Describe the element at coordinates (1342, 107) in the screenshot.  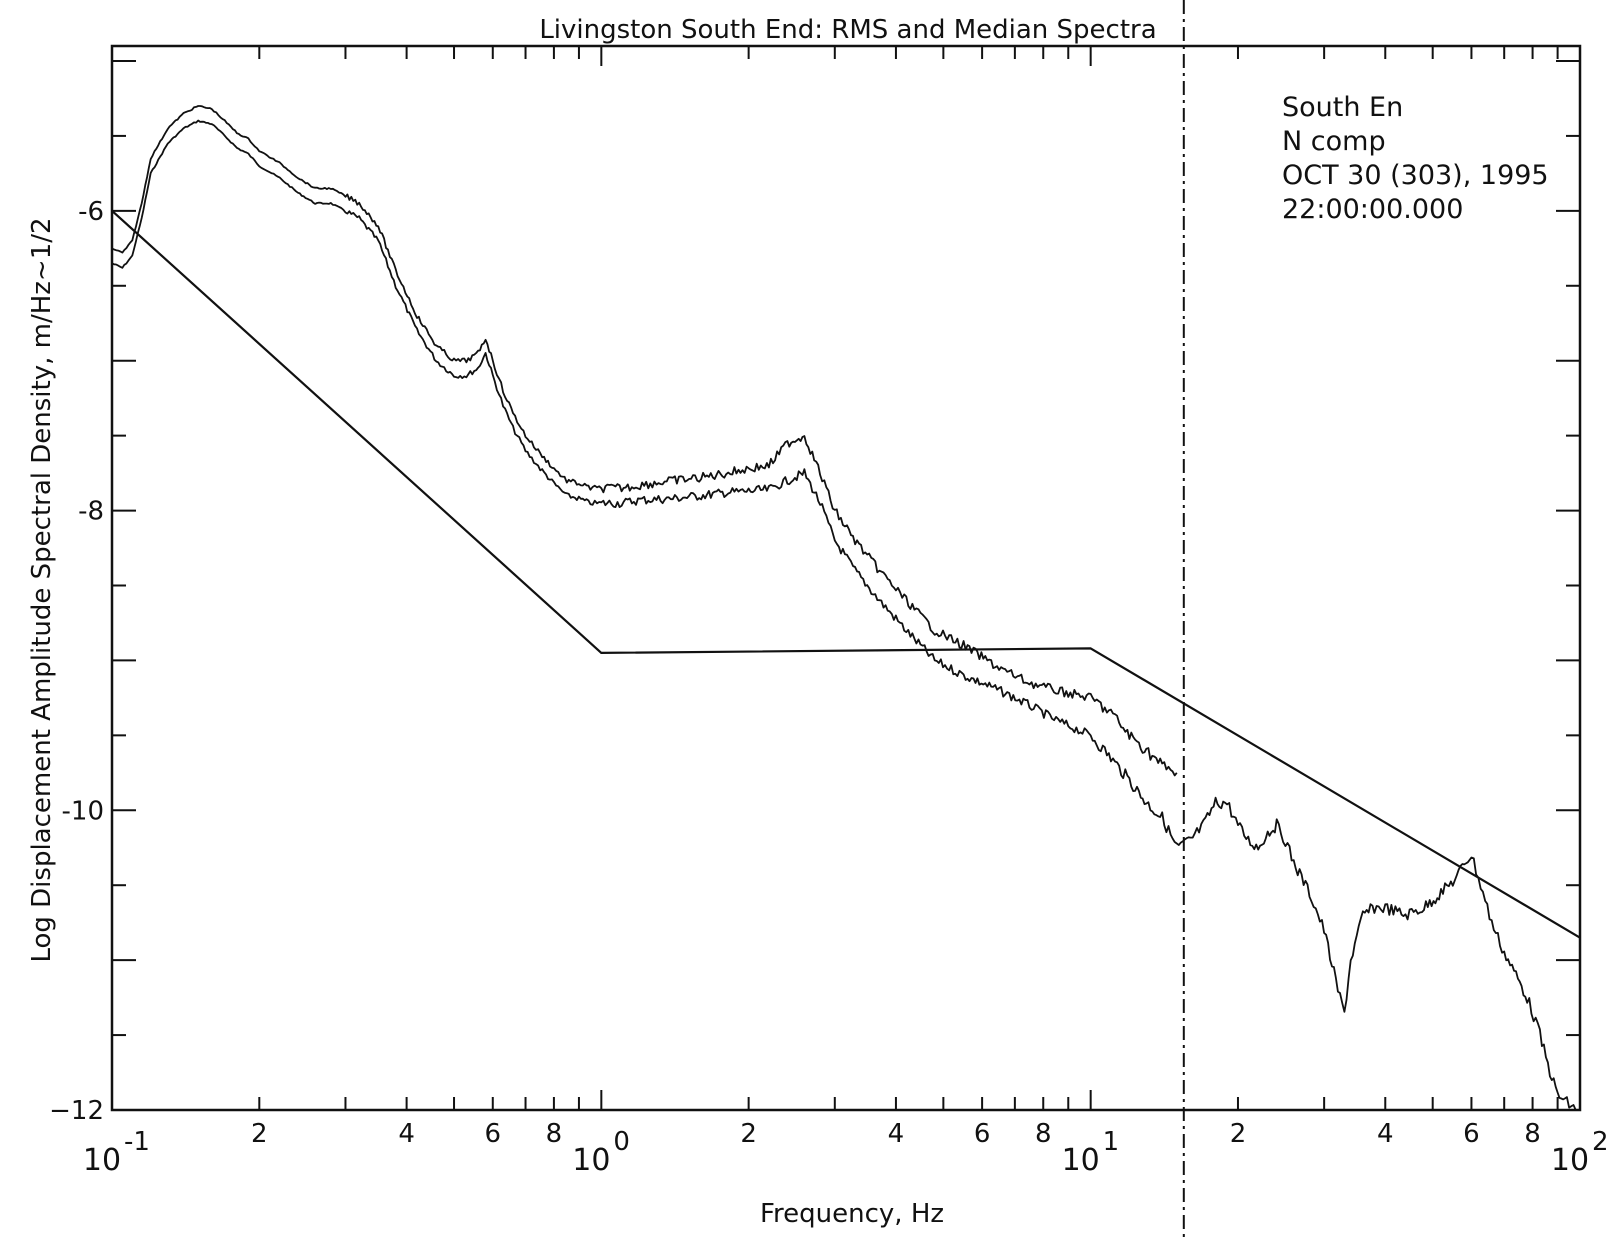
I see `annotation-line-1: South En` at that location.